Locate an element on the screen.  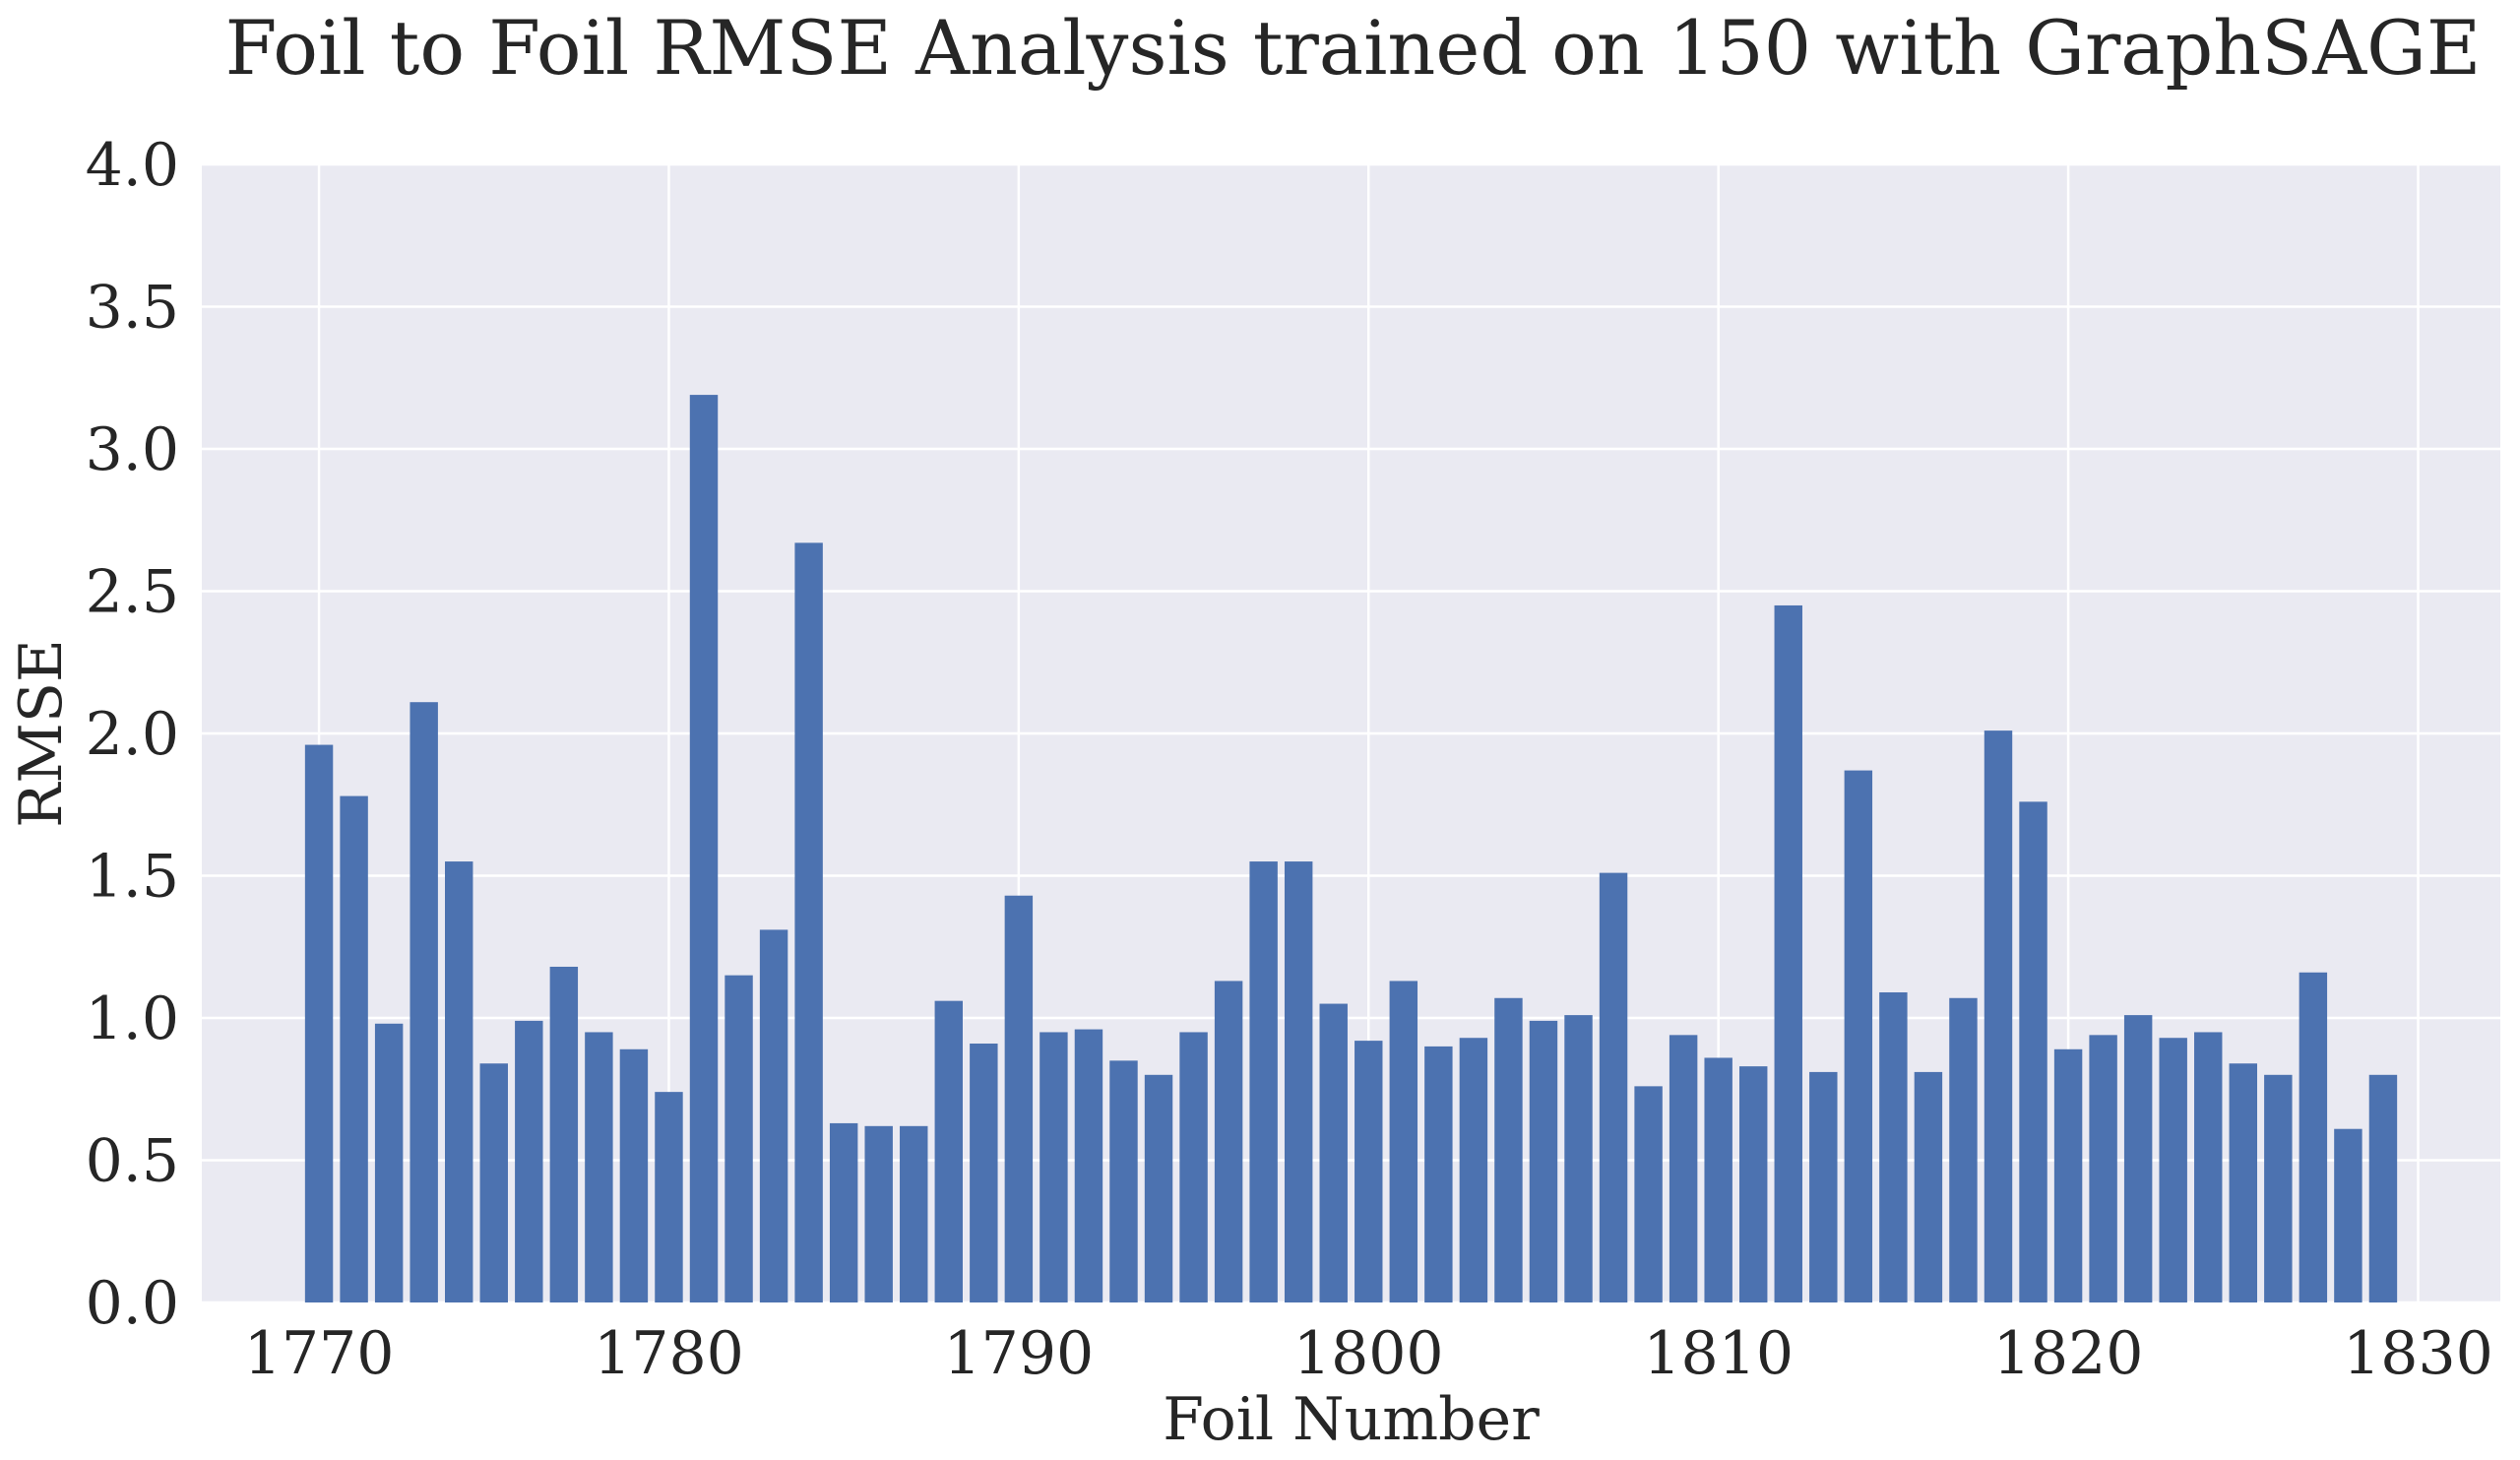
y-tick-label: 2.5 is located at coordinates (132, 592).